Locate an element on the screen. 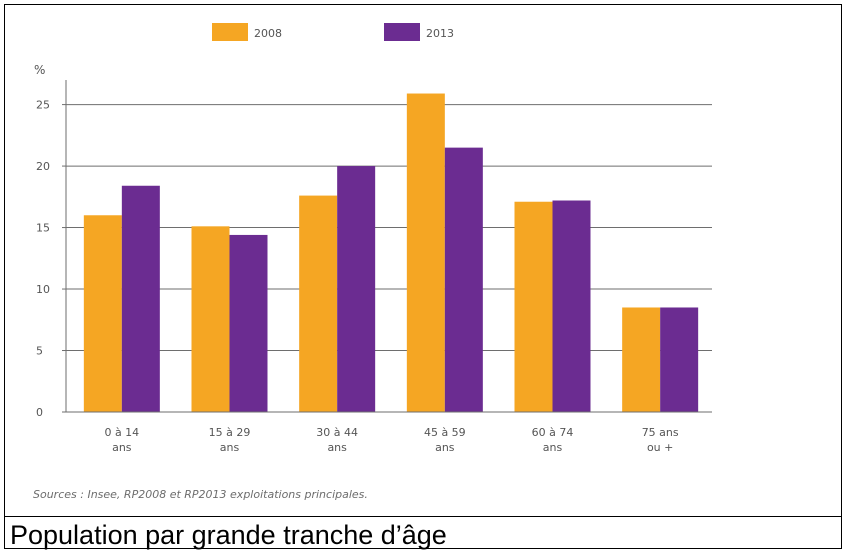 The width and height of the screenshot is (848, 554). caption-divider is located at coordinates (423, 516).